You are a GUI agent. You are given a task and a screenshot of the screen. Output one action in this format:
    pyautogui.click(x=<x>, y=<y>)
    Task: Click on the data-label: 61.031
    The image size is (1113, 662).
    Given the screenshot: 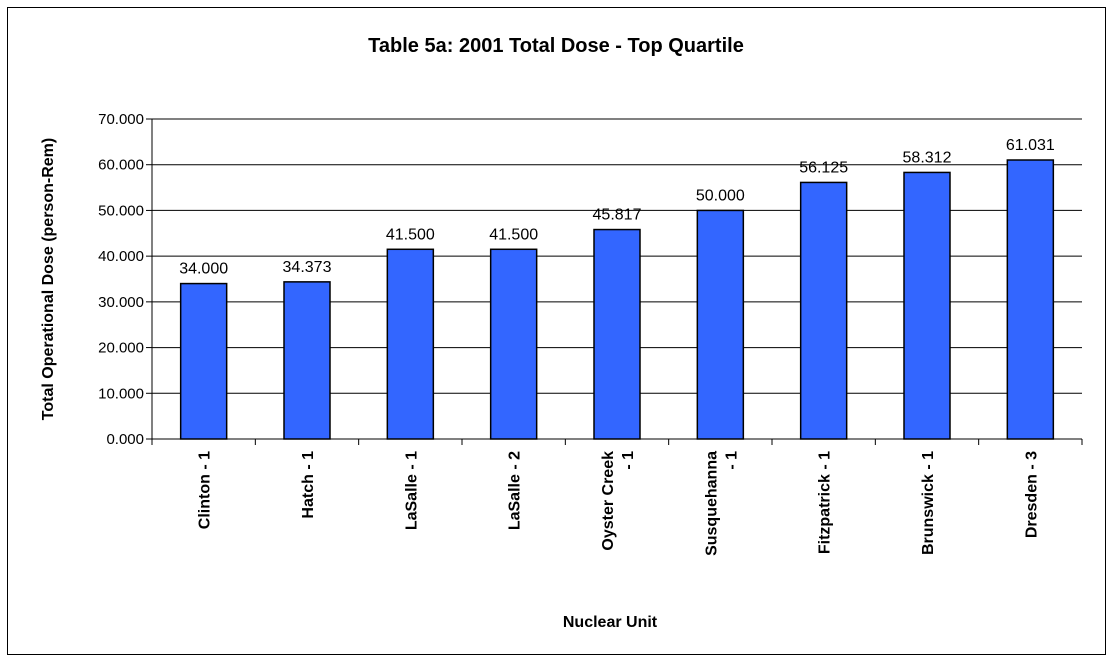 What is the action you would take?
    pyautogui.click(x=1030, y=145)
    